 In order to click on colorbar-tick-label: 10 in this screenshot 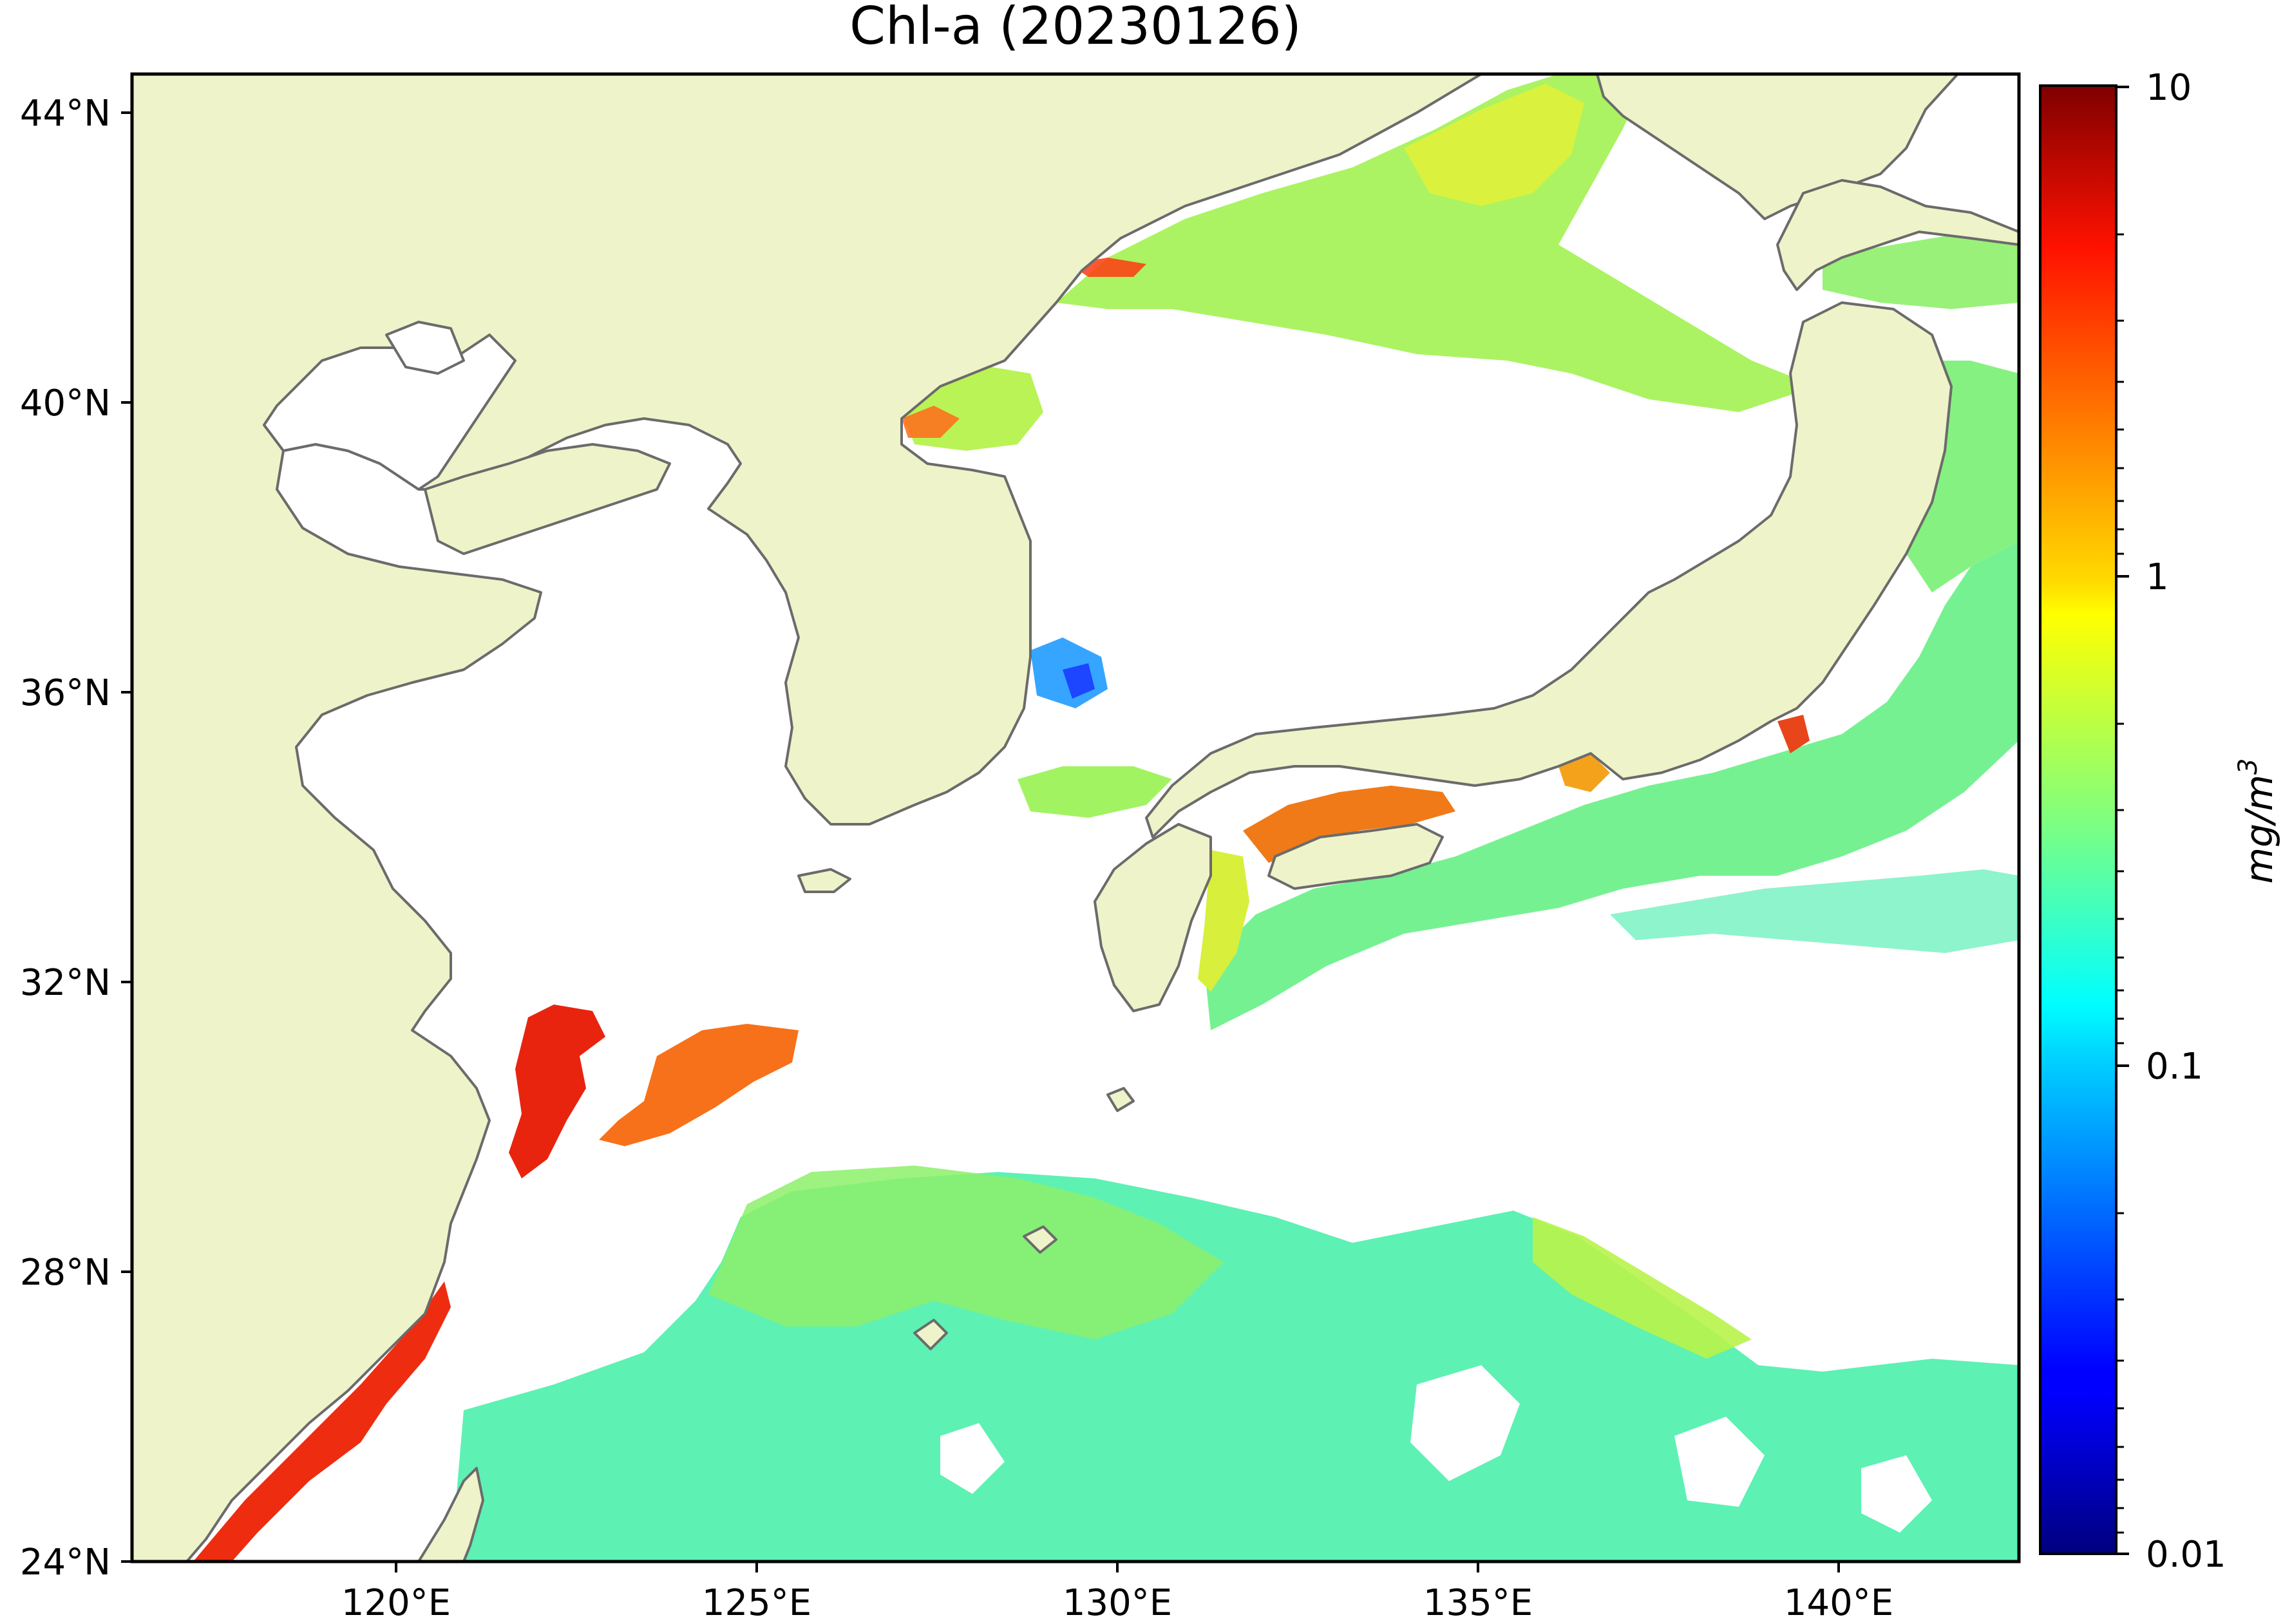, I will do `click(2169, 88)`.